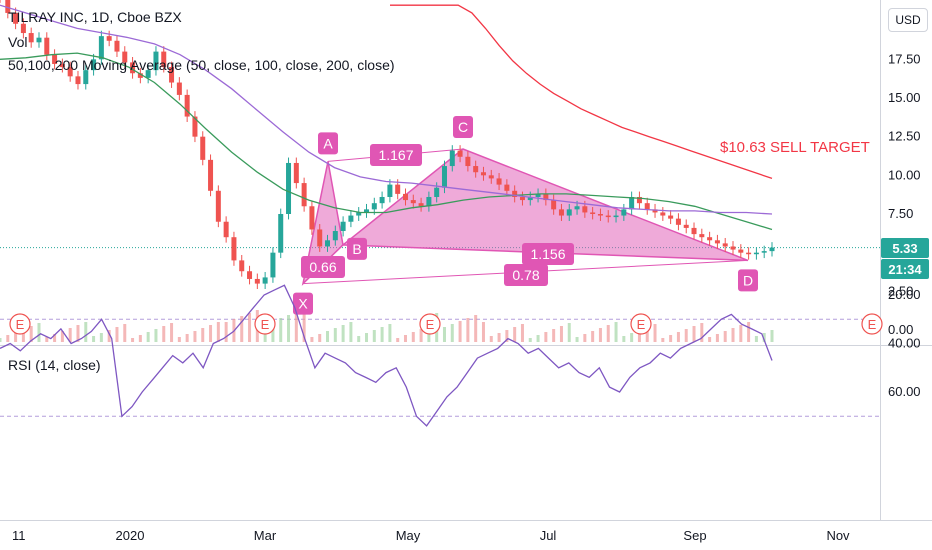 The height and width of the screenshot is (550, 932). Describe the element at coordinates (905, 269) in the screenshot. I see `countdown-tag: 21:34` at that location.